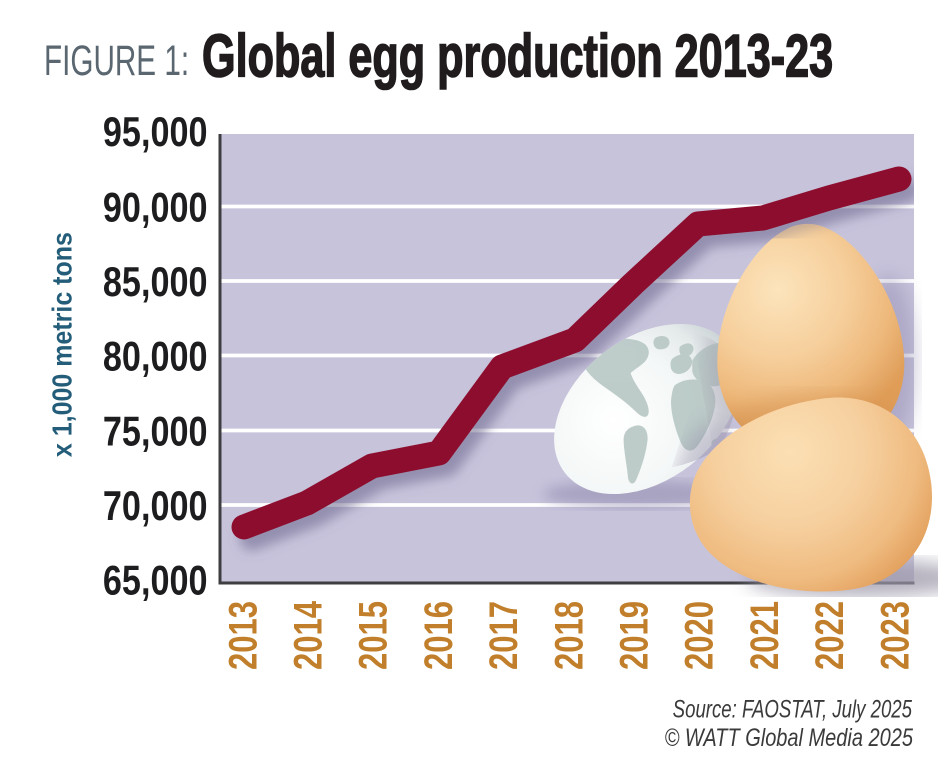  I want to click on svg-text: 2017, so click(503, 635).